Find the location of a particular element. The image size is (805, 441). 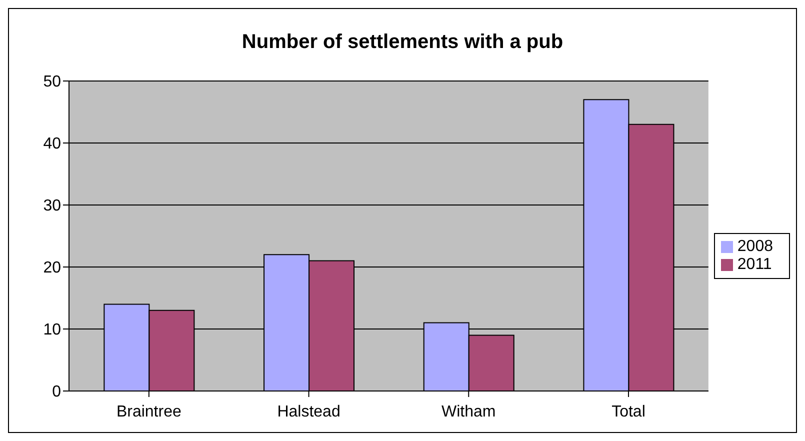

y-tick-label: 40 is located at coordinates (52, 144).